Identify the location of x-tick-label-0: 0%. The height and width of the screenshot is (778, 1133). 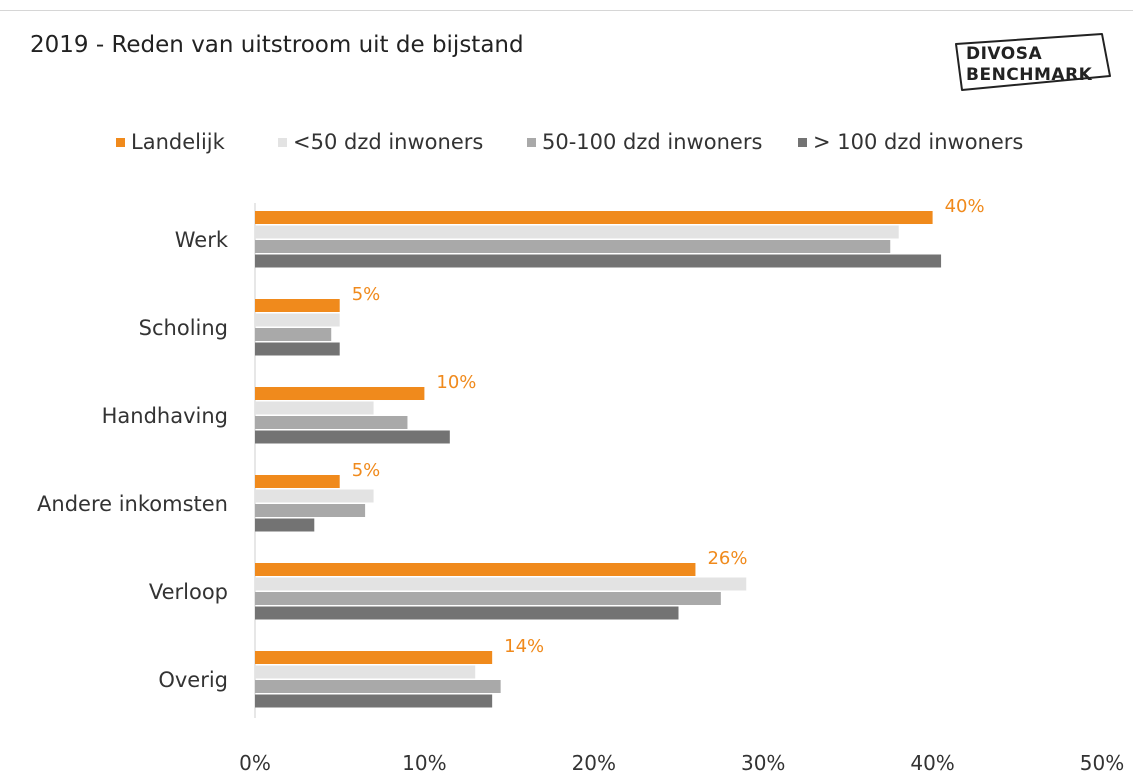
(255, 763).